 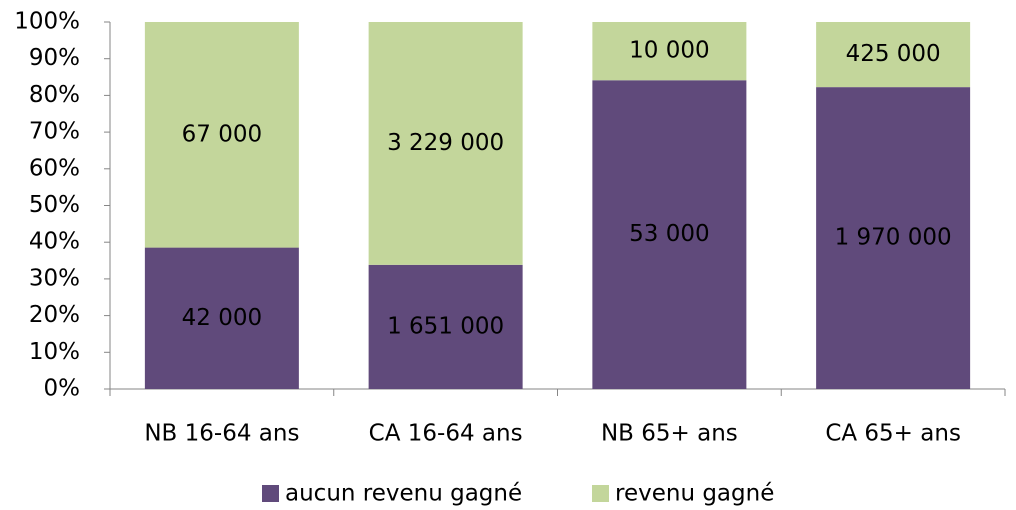 What do you see at coordinates (669, 434) in the screenshot?
I see `x-tick-label: NB 65+ ans` at bounding box center [669, 434].